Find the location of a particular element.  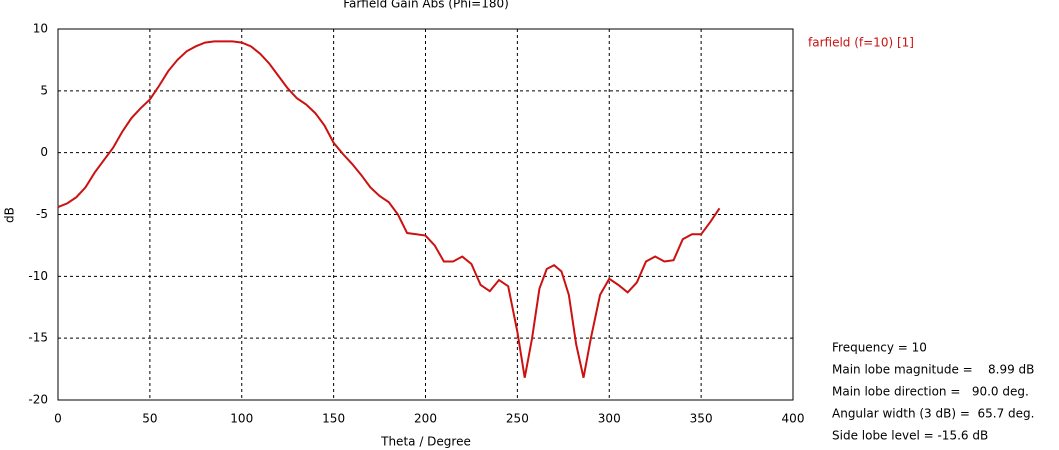

y-tick-label: -20 is located at coordinates (38, 400).